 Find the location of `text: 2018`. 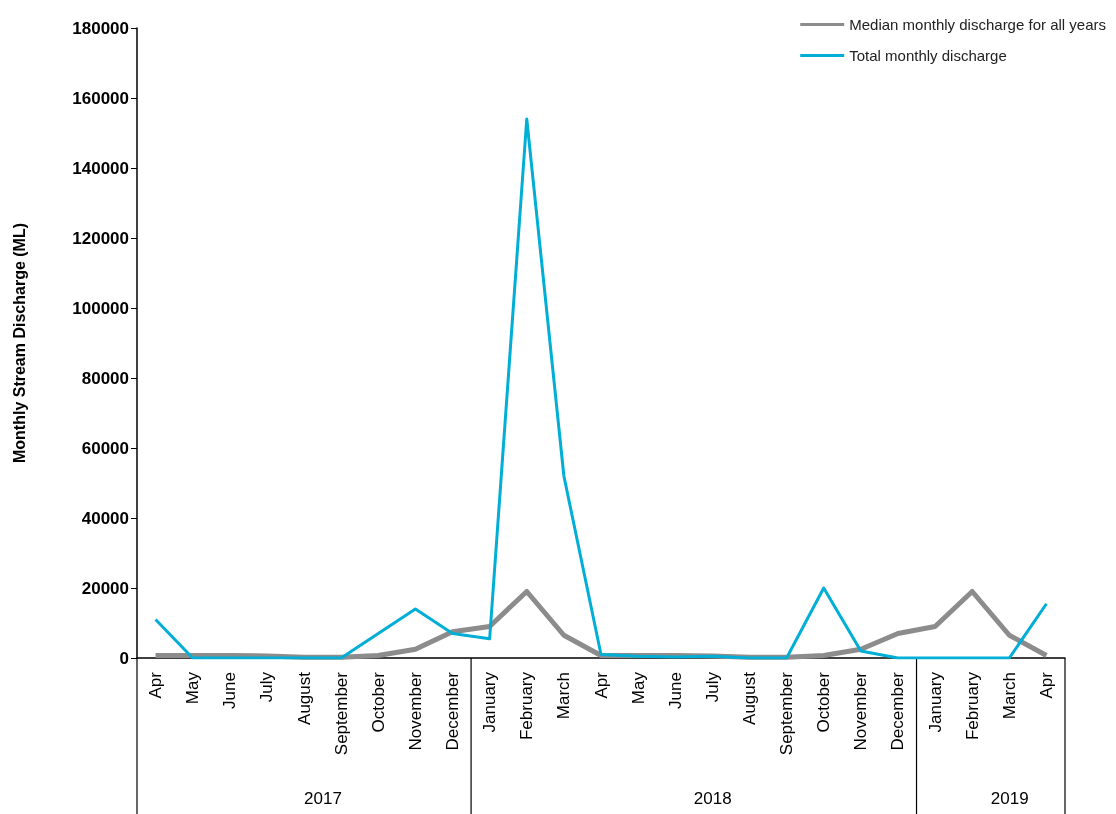

text: 2018 is located at coordinates (712, 798).